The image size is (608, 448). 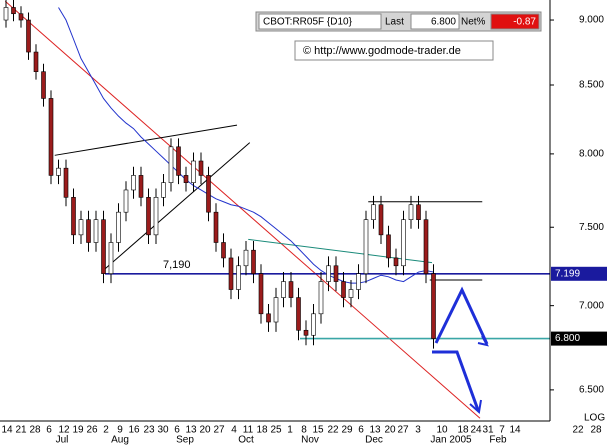 I want to click on net-value: -0.87, so click(x=524, y=22).